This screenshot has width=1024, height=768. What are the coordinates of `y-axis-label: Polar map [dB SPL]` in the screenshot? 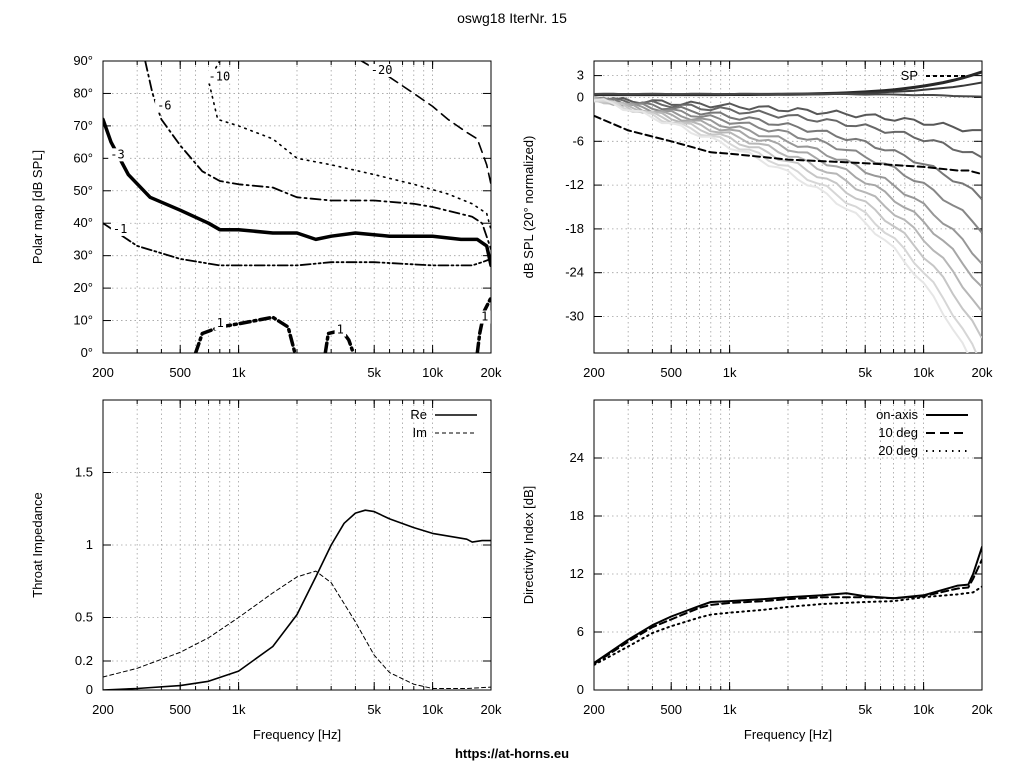 It's located at (37, 207).